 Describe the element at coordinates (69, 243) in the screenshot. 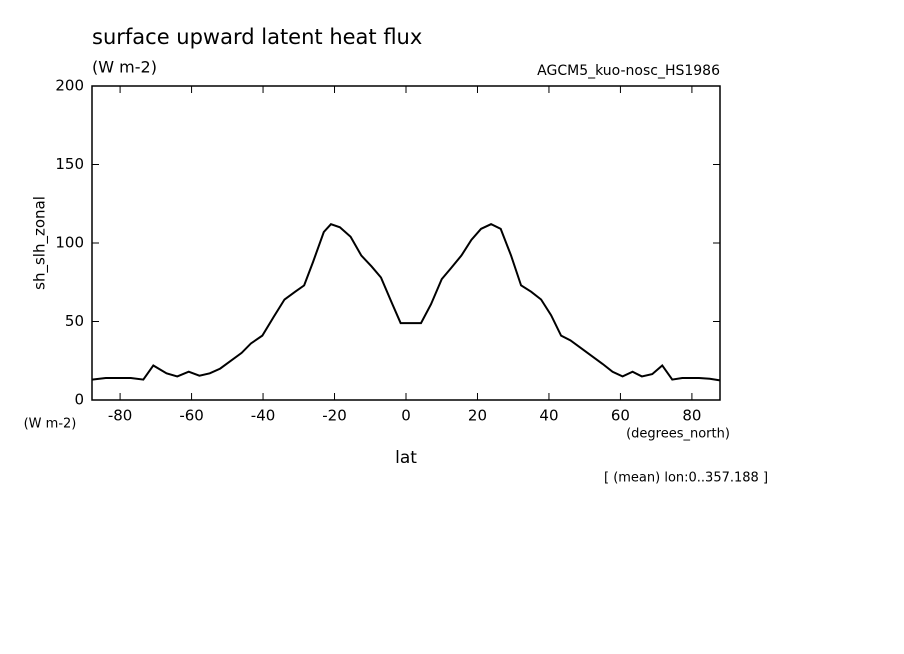

I see `y-tick-label: 100` at that location.